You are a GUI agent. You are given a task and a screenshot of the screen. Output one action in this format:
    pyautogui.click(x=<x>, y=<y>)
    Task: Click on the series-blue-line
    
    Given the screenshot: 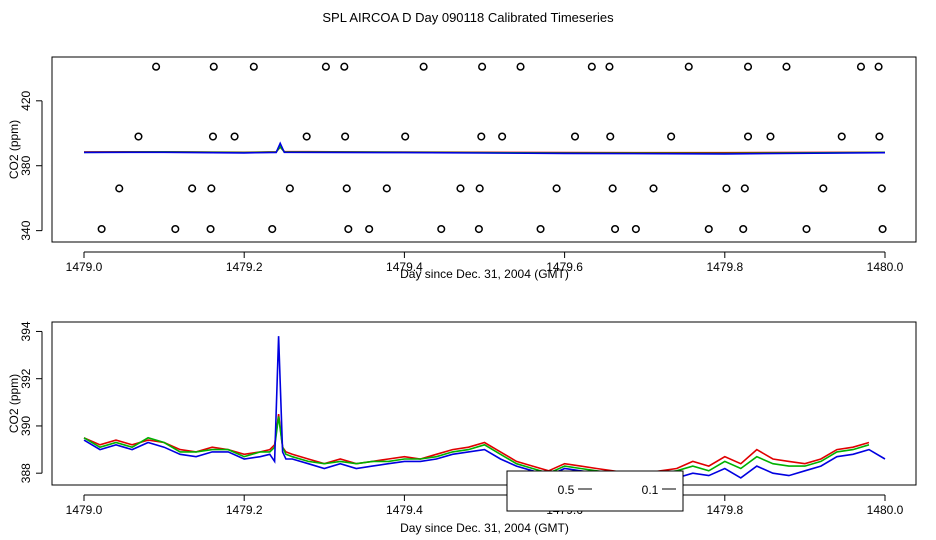 What is the action you would take?
    pyautogui.click(x=484, y=148)
    